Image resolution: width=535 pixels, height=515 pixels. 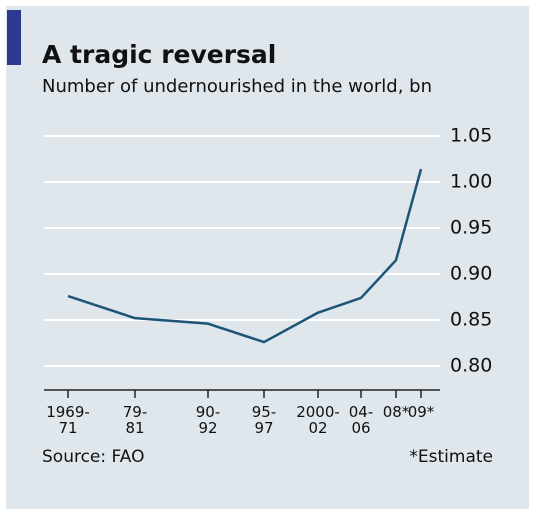 I want to click on y-tick-label: 1.00, so click(x=471, y=182).